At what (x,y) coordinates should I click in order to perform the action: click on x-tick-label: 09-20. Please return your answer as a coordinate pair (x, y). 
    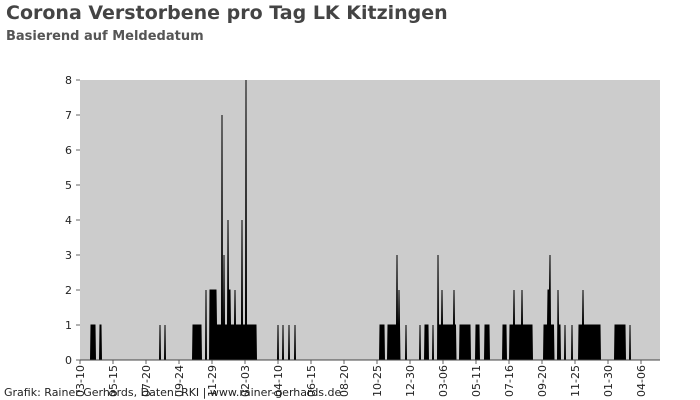
    Looking at the image, I should click on (542, 381).